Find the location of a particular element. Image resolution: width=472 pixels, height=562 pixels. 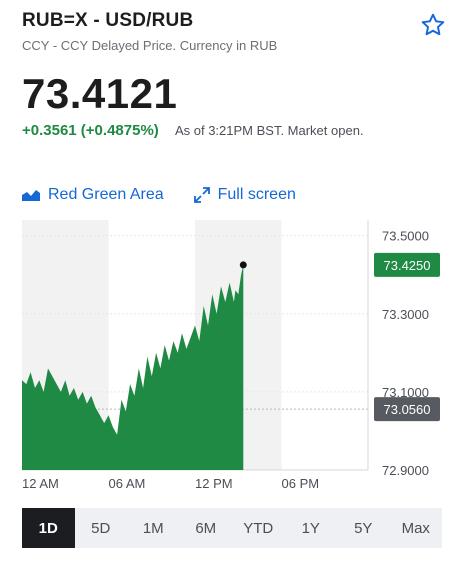

current-price-badge: 73.4250 is located at coordinates (407, 265).